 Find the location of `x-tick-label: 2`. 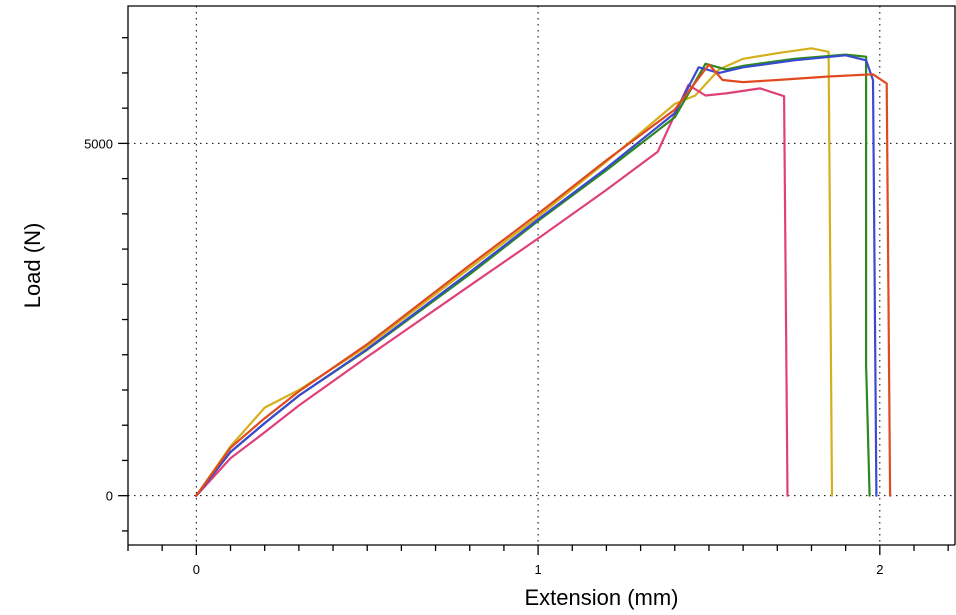

x-tick-label: 2 is located at coordinates (879, 569).